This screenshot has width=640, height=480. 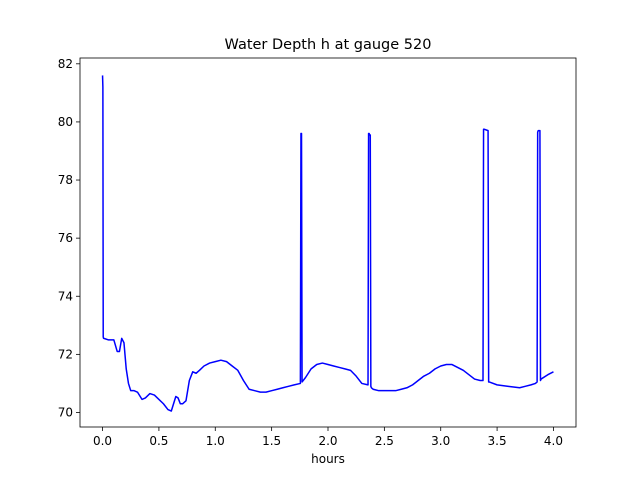 I want to click on y-tick-label: 70, so click(x=65, y=412).